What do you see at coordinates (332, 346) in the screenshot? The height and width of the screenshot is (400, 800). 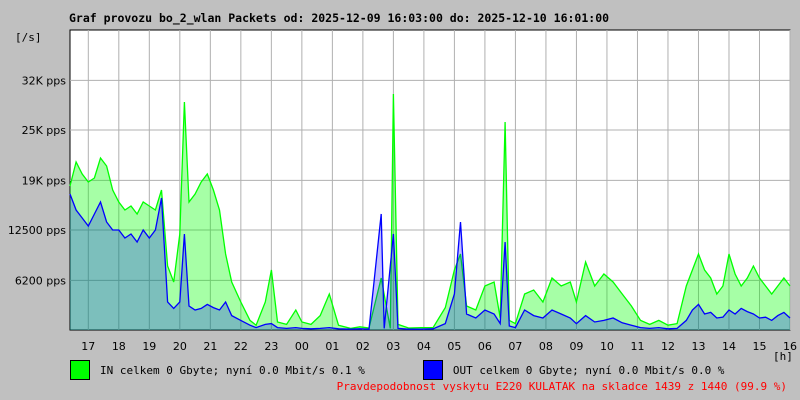 I see `x-tick-label: 01` at bounding box center [332, 346].